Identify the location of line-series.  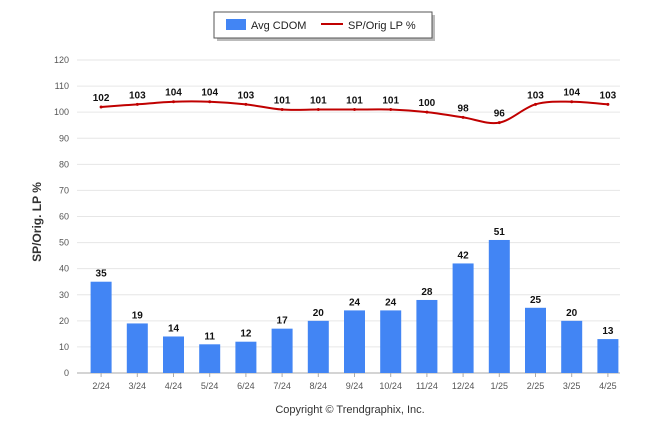
(354, 112).